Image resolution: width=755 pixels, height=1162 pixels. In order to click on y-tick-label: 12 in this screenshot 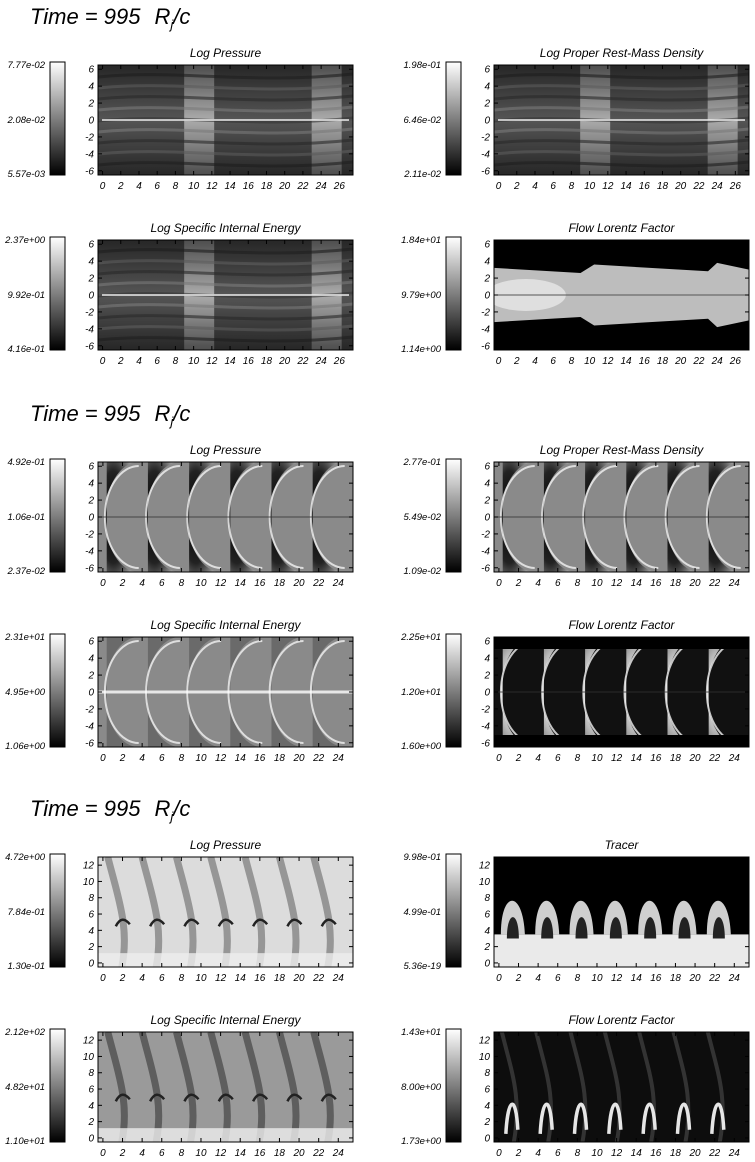, I will do `click(485, 866)`.